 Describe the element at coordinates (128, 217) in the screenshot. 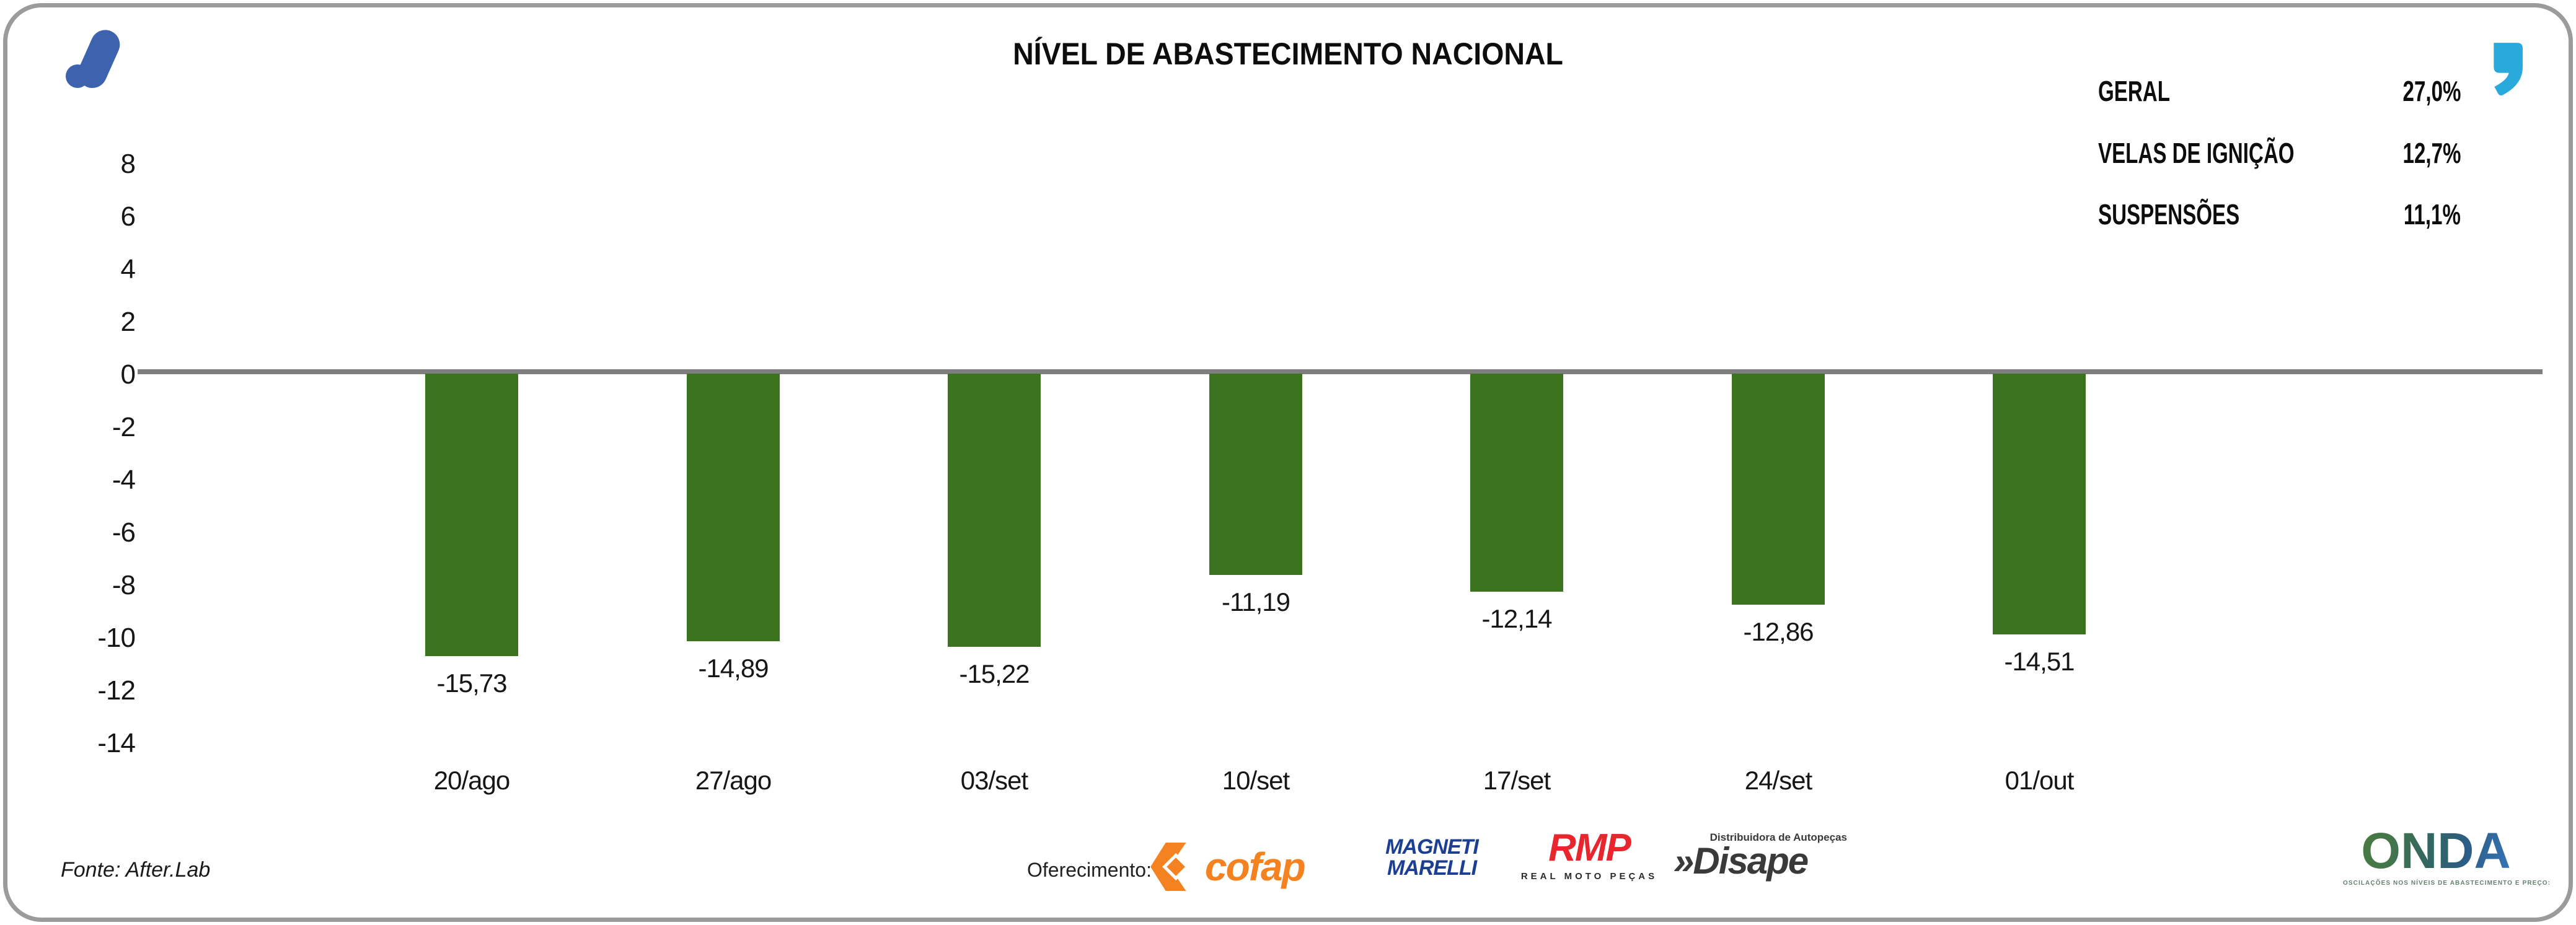

I see `y-tick-label: 6` at that location.